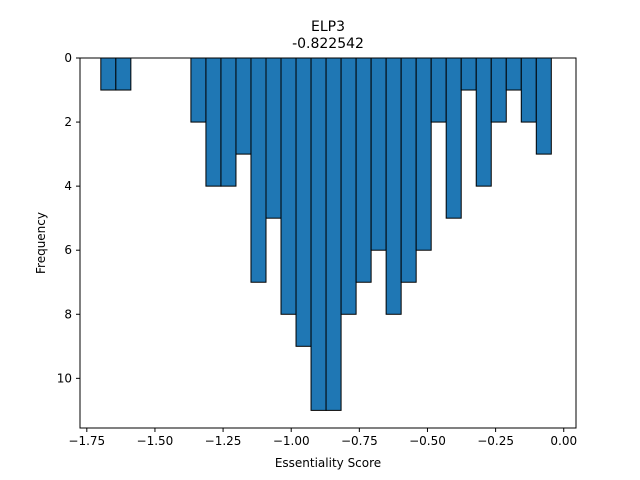  I want to click on y-tick-label-5: 10, so click(64, 378).